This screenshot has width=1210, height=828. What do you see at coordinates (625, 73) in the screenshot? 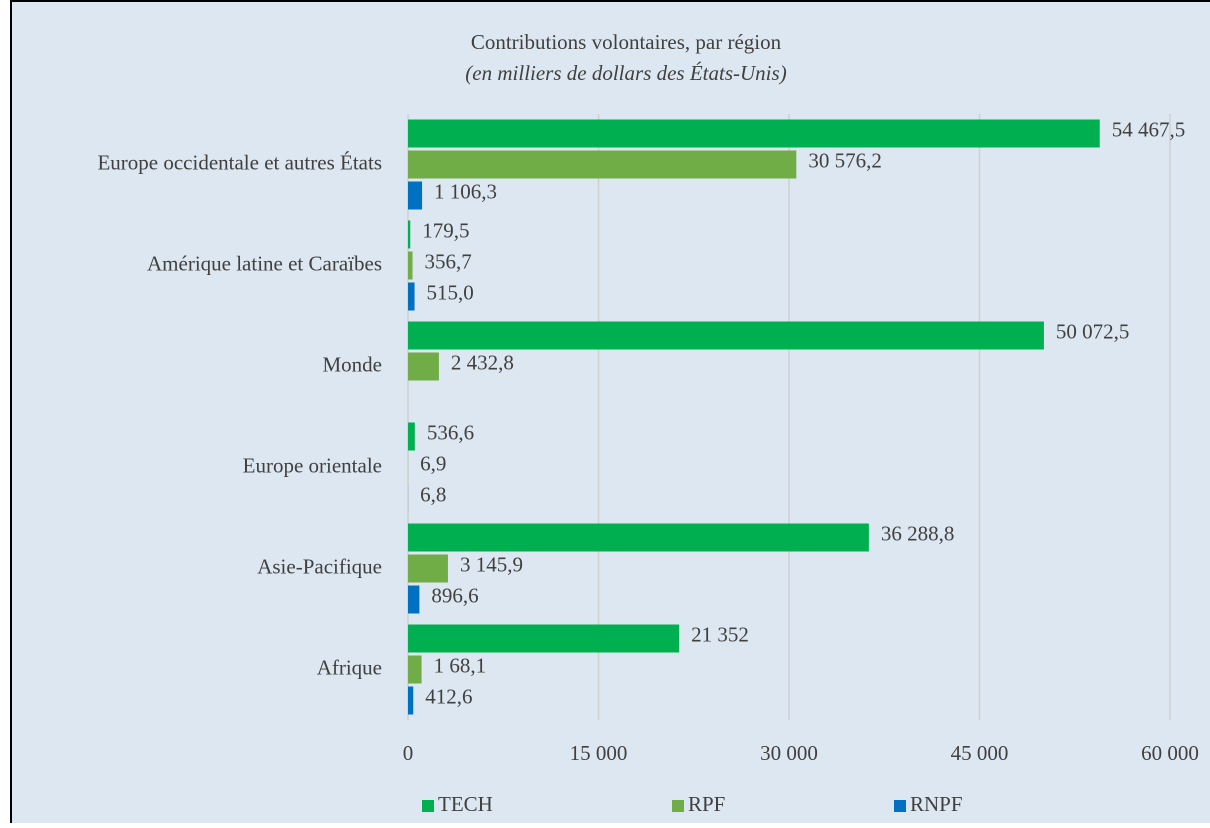
I see `chart-subtitle: (en milliers de dollars des États-Unis)` at bounding box center [625, 73].